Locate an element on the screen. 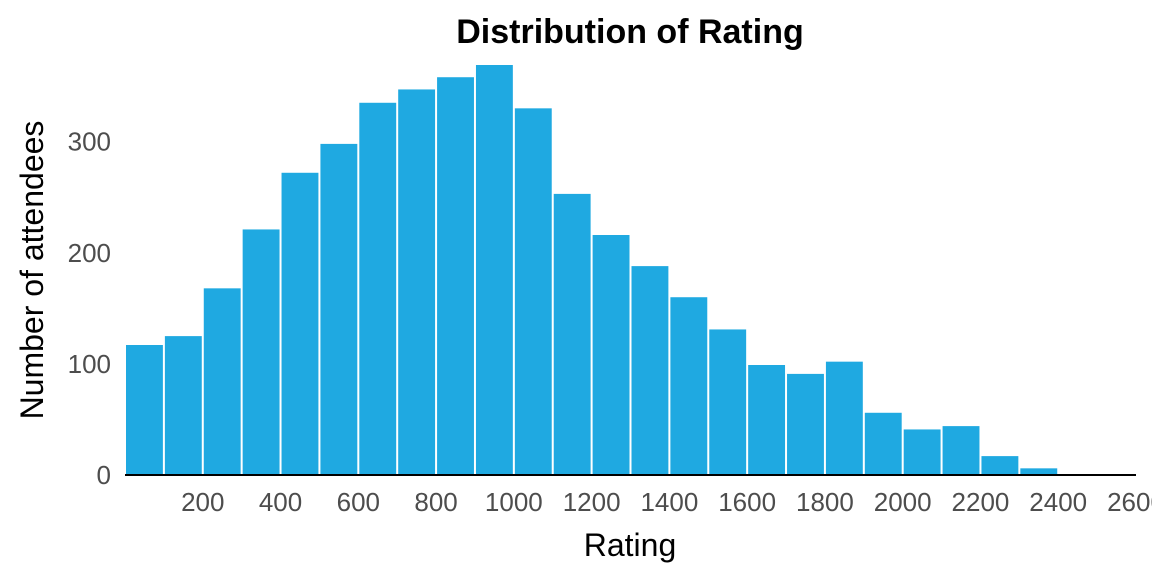 The width and height of the screenshot is (1152, 576). y-tick-label: 0 is located at coordinates (104, 475).